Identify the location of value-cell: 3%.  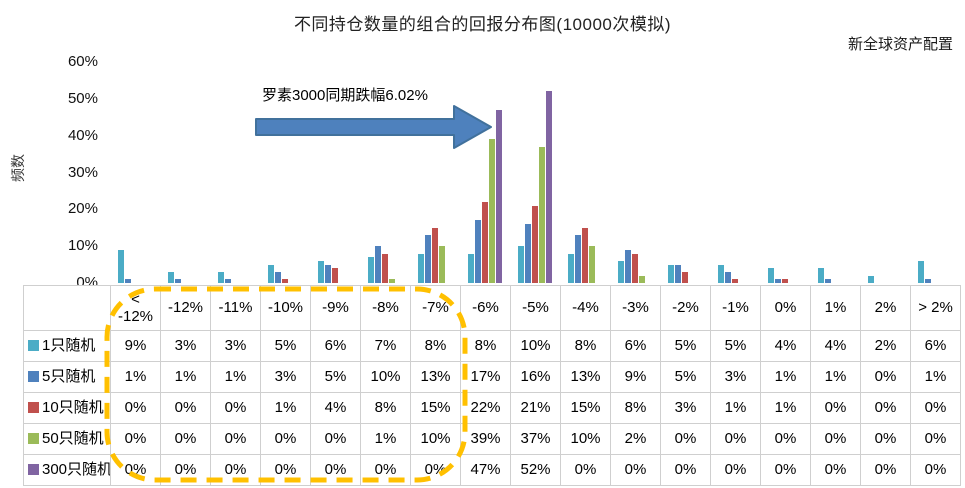
(185, 346).